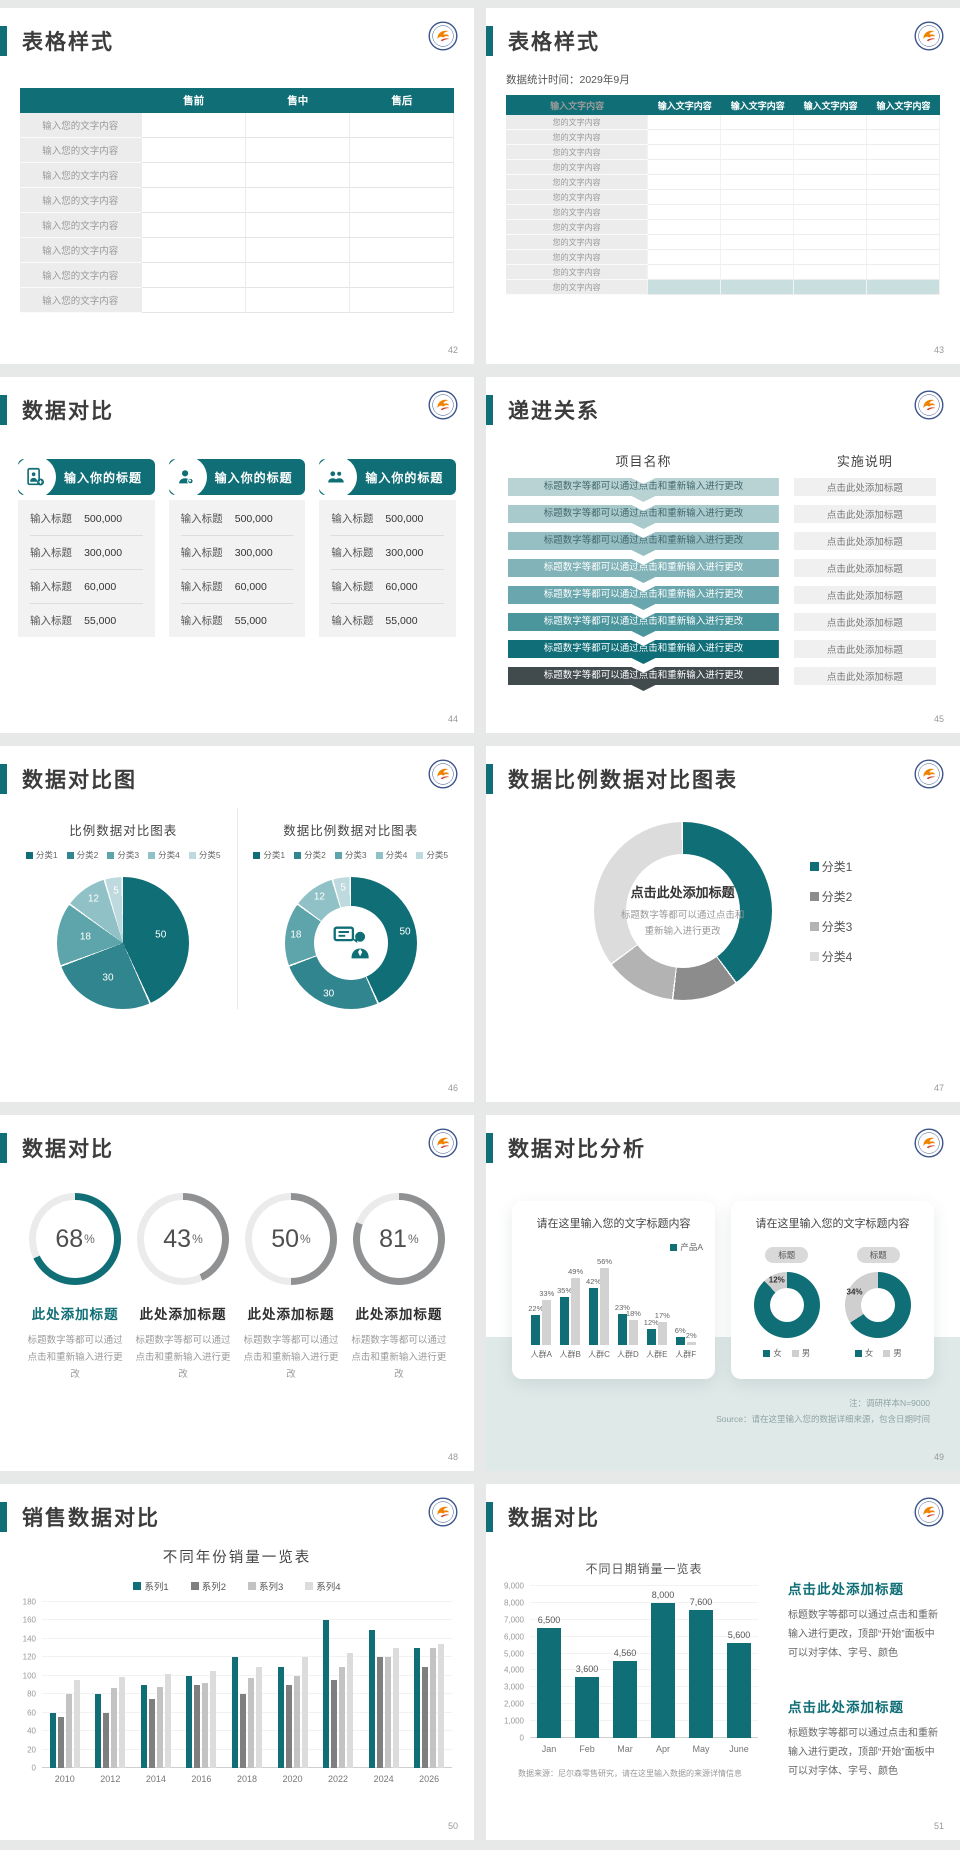  What do you see at coordinates (599, 1354) in the screenshot?
I see `x-axis-label: 人群C` at bounding box center [599, 1354].